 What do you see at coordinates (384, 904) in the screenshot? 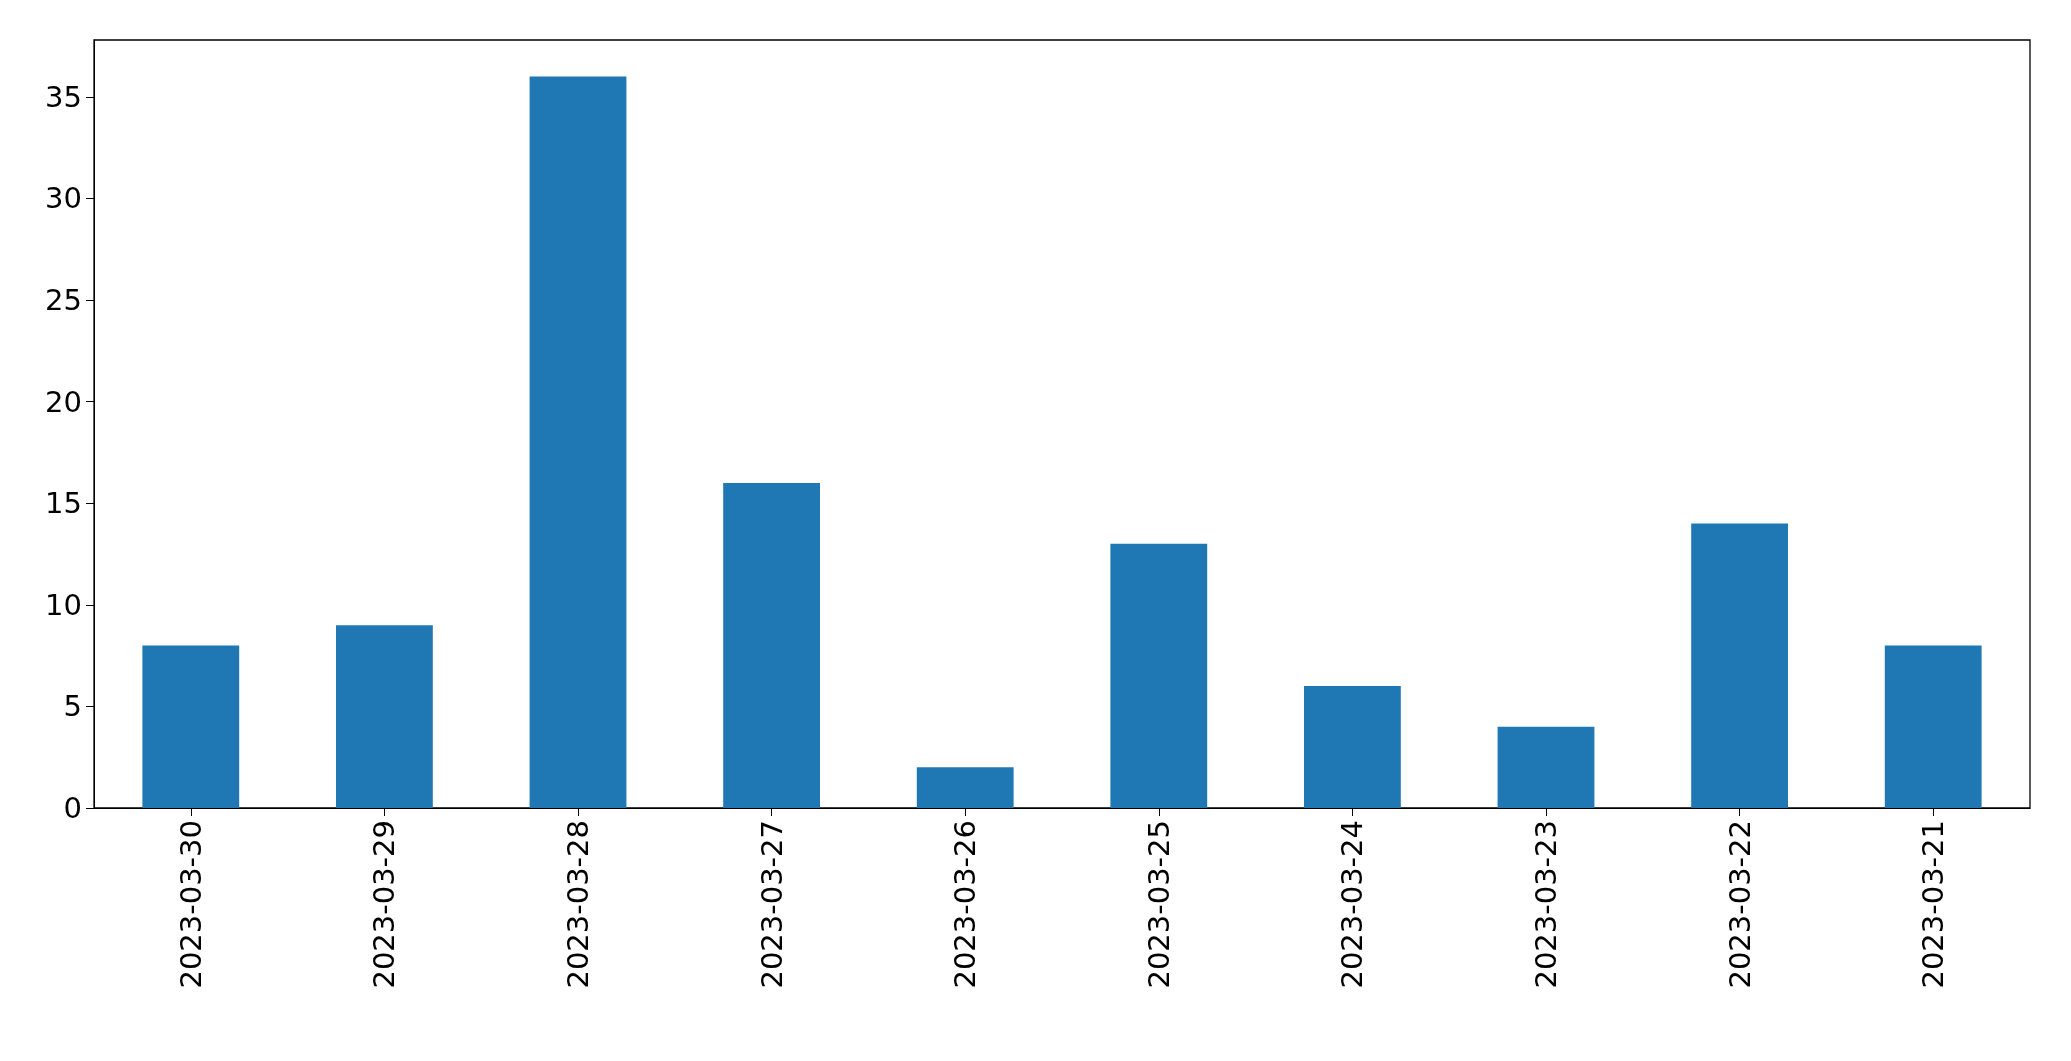
I see `x-tick-label: 2023-03-29` at bounding box center [384, 904].